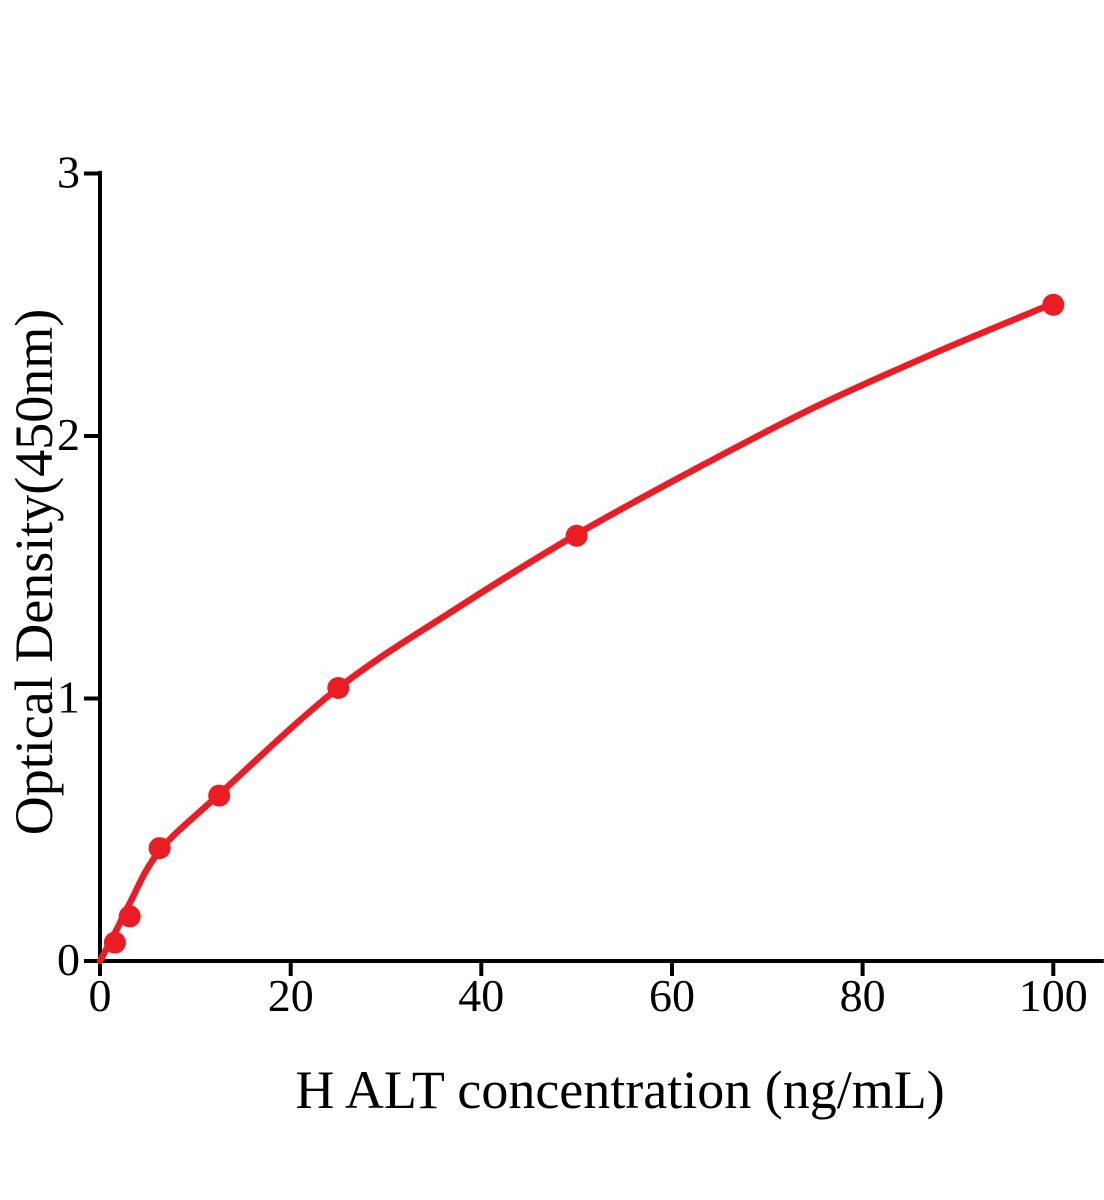 The image size is (1104, 1200). What do you see at coordinates (672, 995) in the screenshot?
I see `x-tick-label: 60` at bounding box center [672, 995].